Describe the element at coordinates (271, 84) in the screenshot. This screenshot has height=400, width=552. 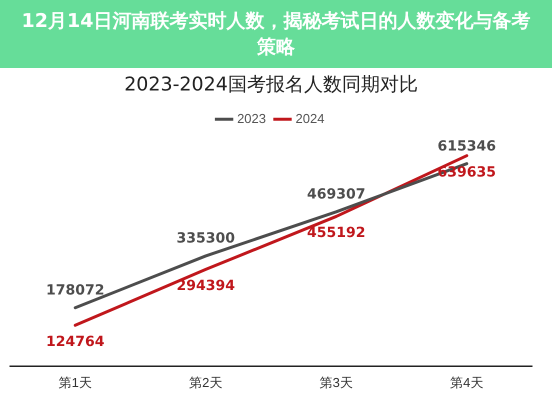
I see `chart-title: 2023-2024国考报名人数同期对比` at that location.